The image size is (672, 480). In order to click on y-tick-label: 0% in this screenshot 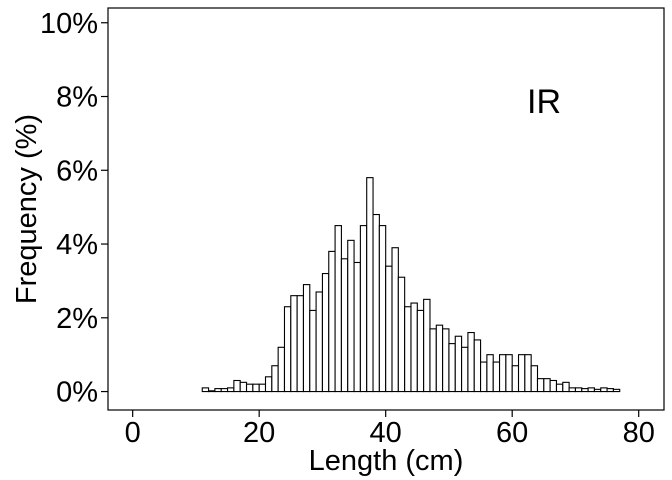, I will do `click(77, 393)`.